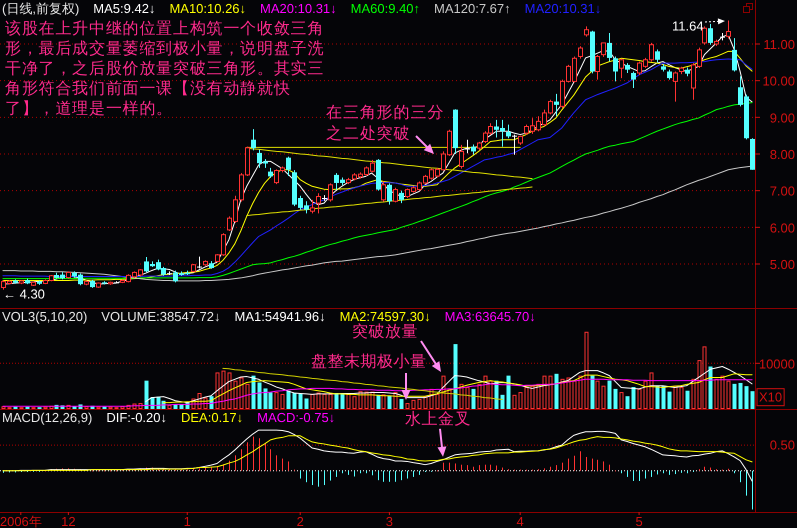 The width and height of the screenshot is (797, 528). I want to click on annotation: 盘整末期极小量, so click(368, 360).